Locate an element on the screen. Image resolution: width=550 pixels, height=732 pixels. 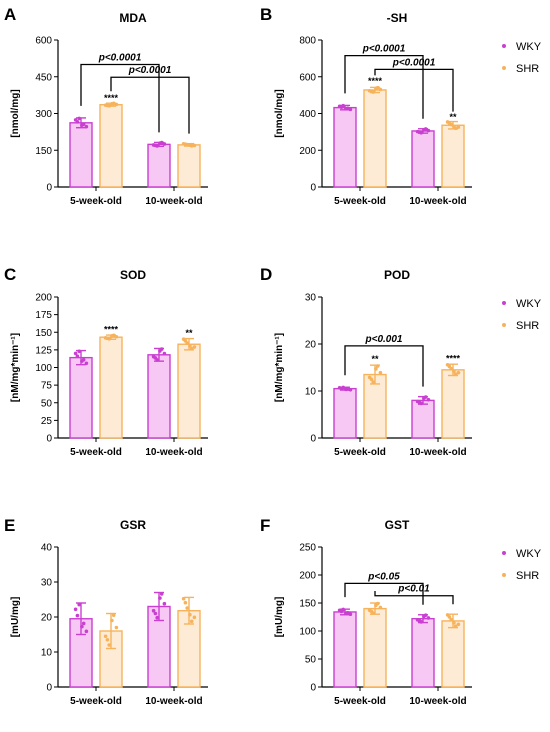
chart-title: -SH is located at coordinates (397, 18).